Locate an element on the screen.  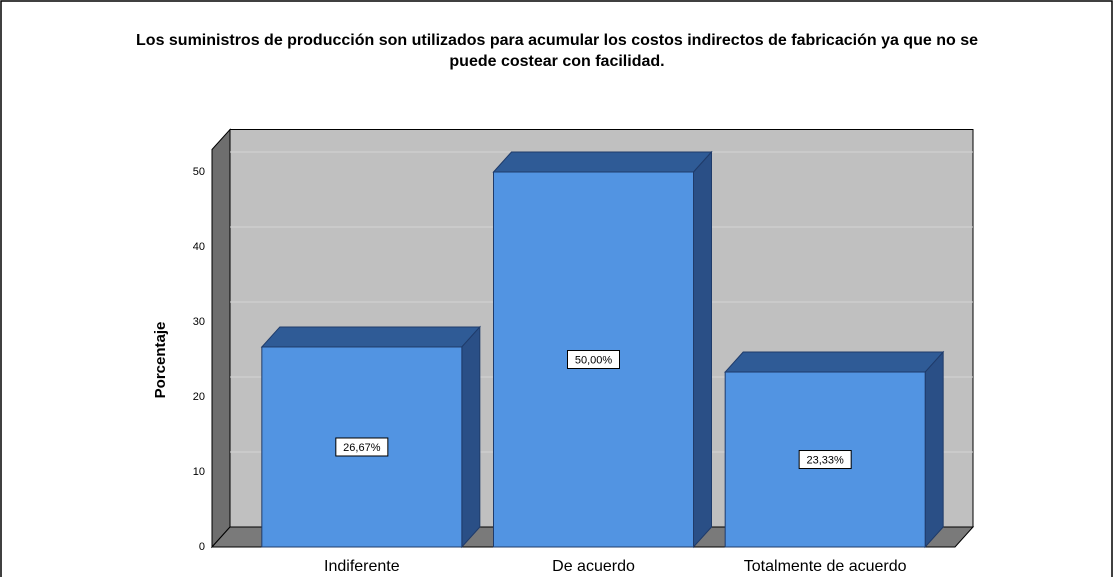
x-tick-label: Indiferente is located at coordinates (362, 566).